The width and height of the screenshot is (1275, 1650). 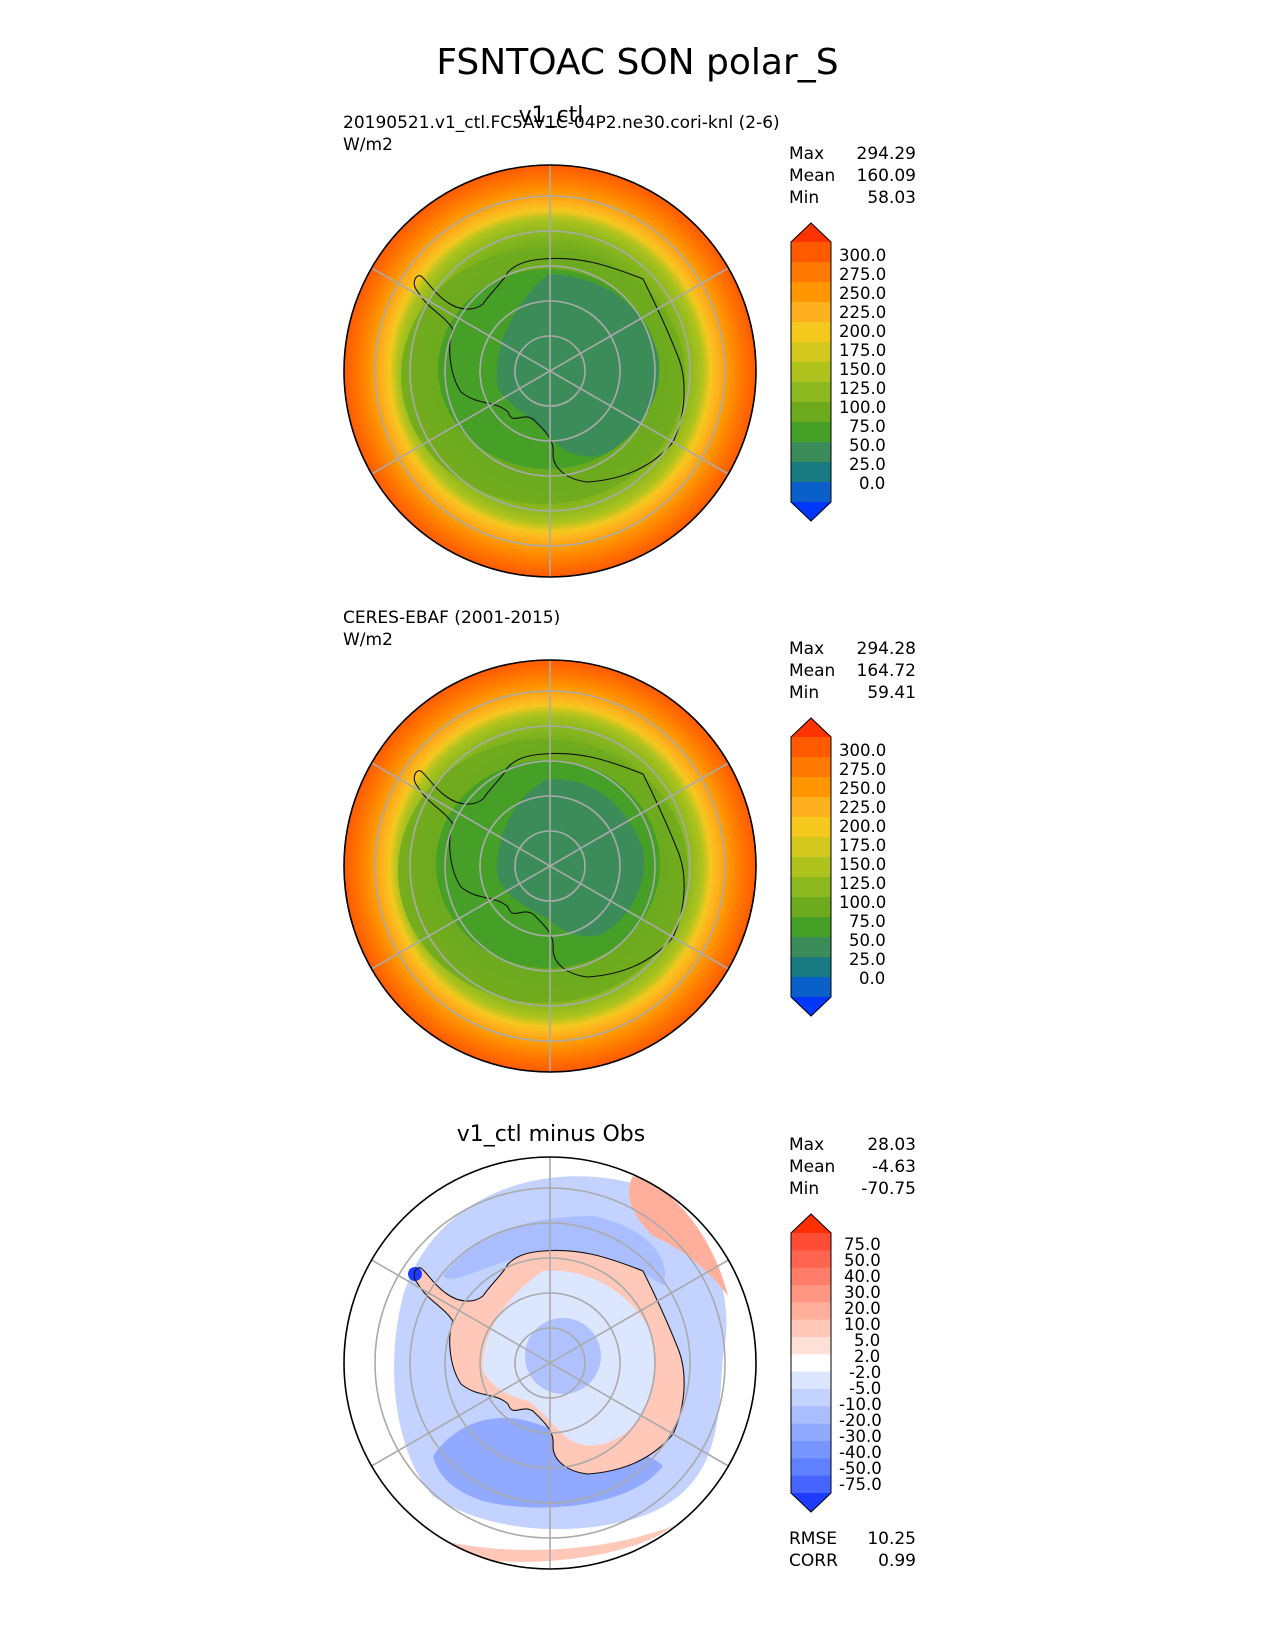 What do you see at coordinates (865, 1372) in the screenshot?
I see `tick-label: -2.0` at bounding box center [865, 1372].